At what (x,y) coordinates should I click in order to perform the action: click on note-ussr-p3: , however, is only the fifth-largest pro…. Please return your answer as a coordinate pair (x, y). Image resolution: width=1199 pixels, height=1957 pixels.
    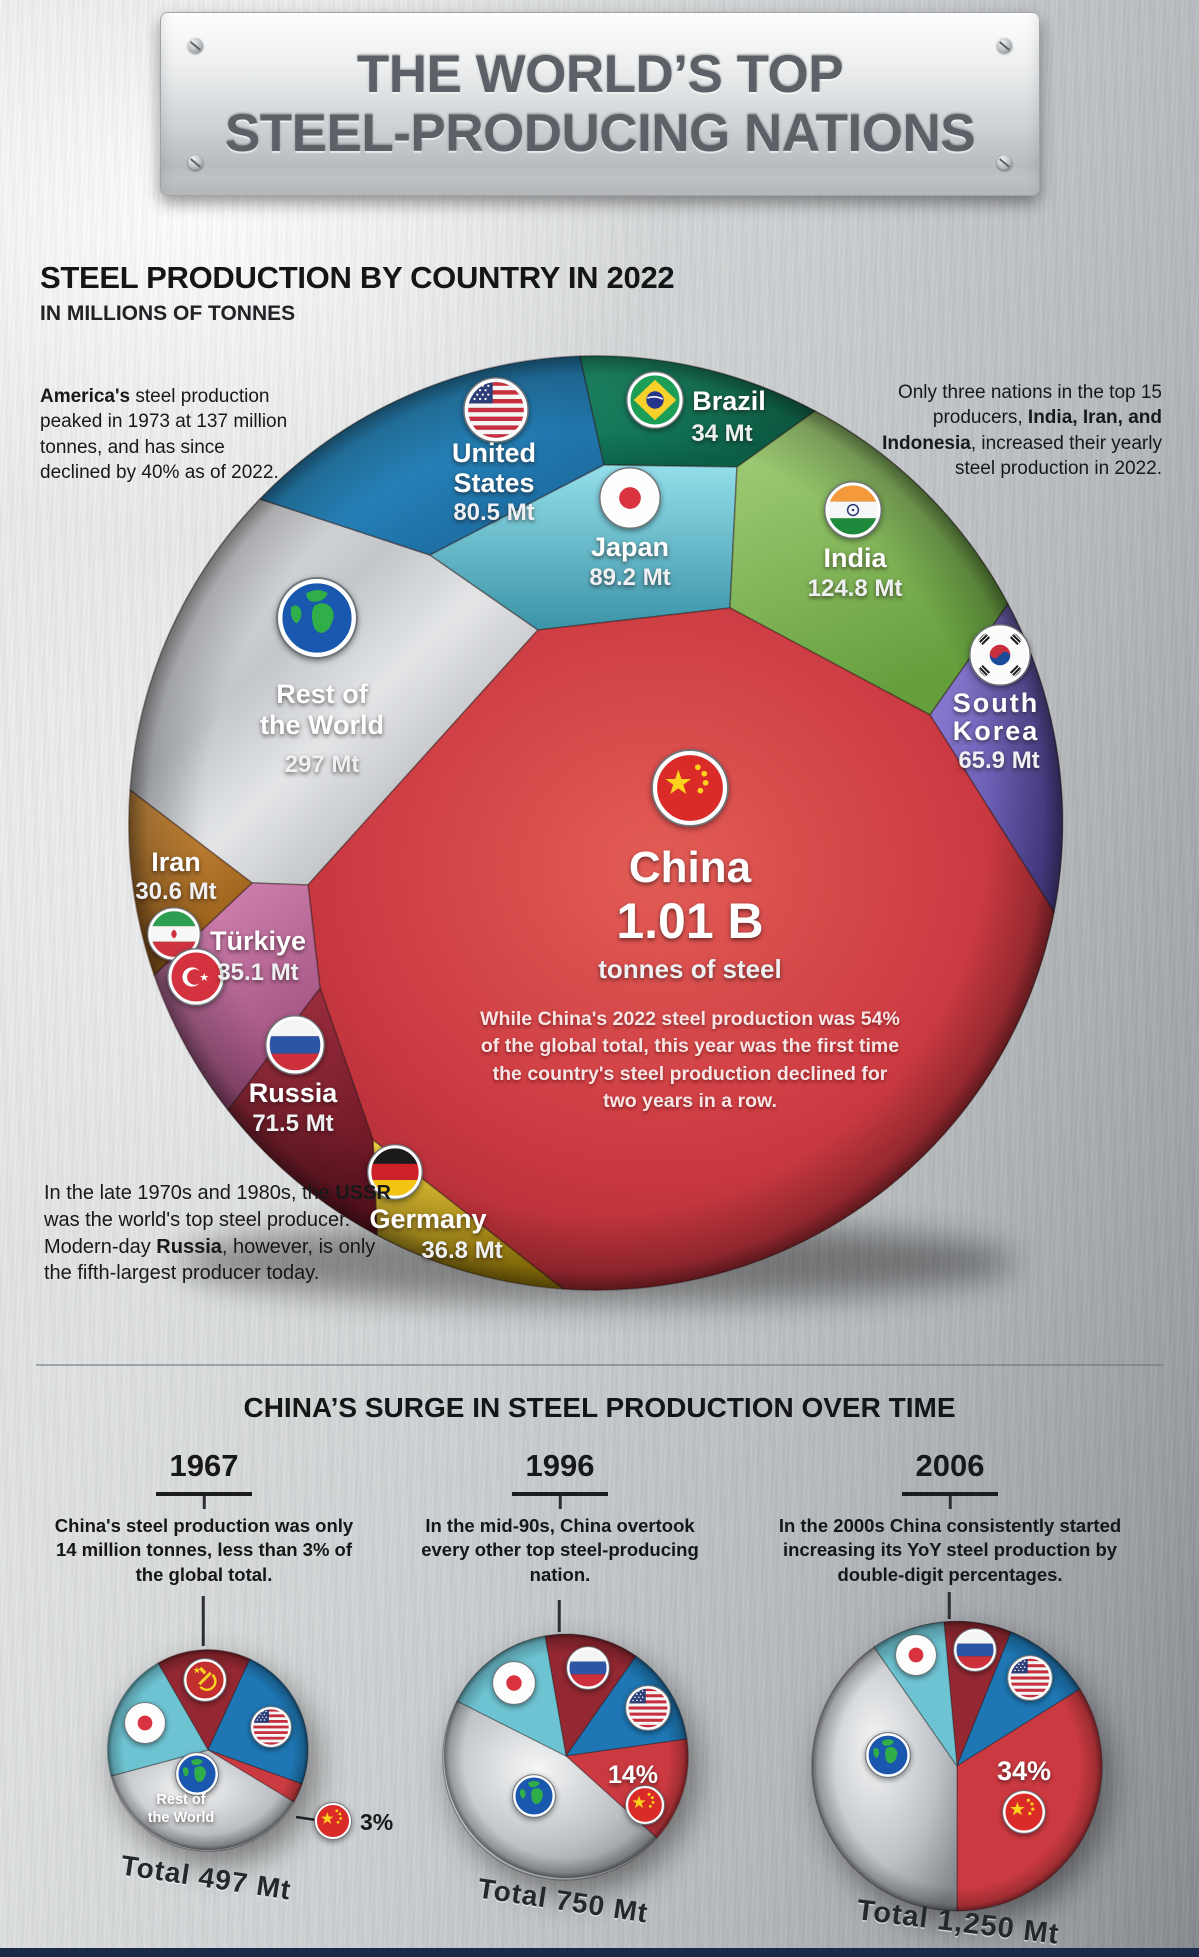
    Looking at the image, I should click on (210, 1260).